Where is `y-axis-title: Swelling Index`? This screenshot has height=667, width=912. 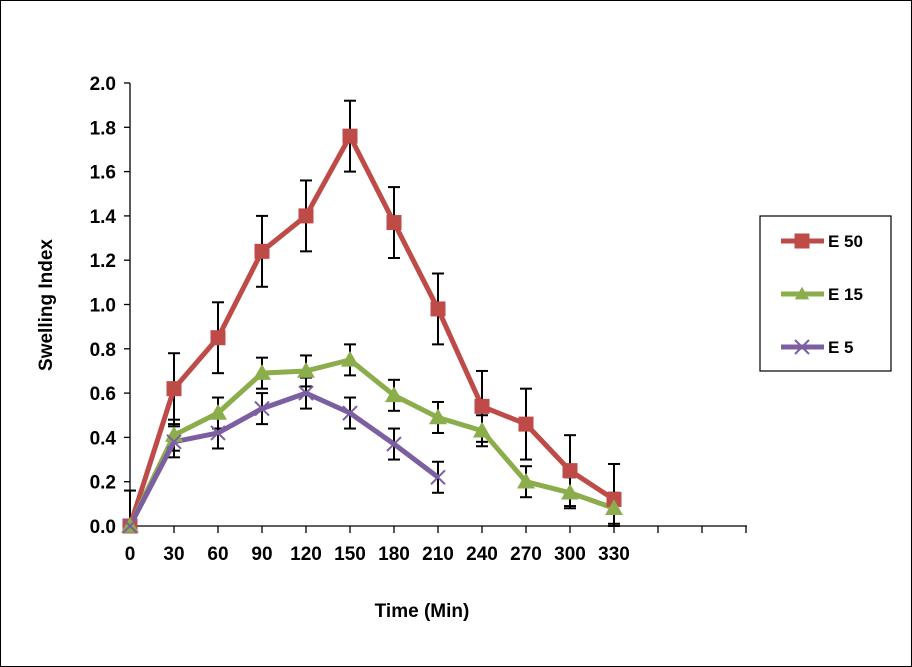 y-axis-title: Swelling Index is located at coordinates (46, 305).